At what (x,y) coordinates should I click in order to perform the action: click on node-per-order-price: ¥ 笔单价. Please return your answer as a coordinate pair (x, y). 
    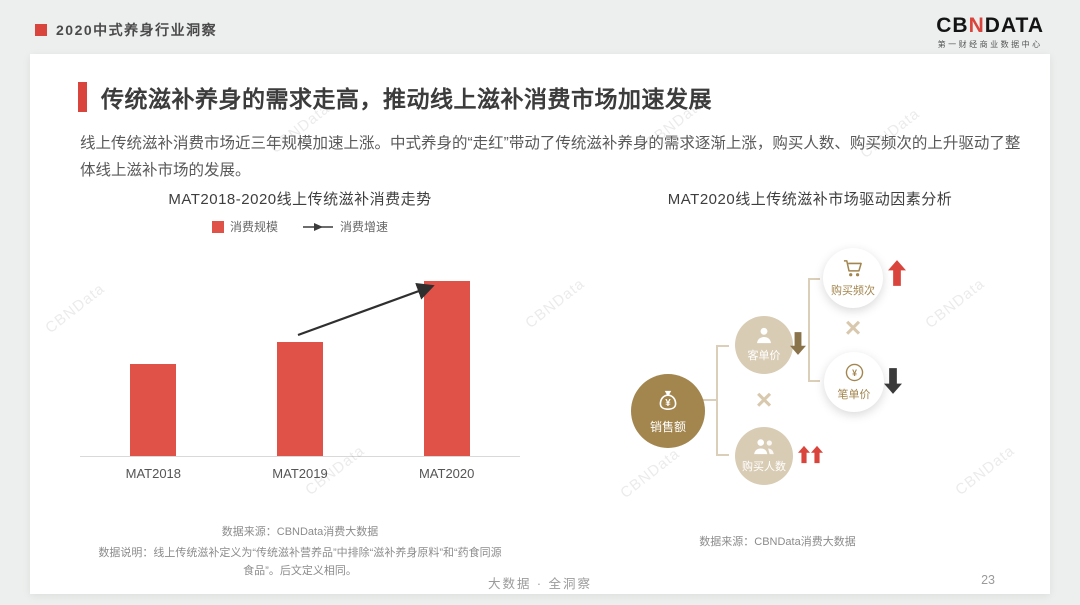
    Looking at the image, I should click on (854, 382).